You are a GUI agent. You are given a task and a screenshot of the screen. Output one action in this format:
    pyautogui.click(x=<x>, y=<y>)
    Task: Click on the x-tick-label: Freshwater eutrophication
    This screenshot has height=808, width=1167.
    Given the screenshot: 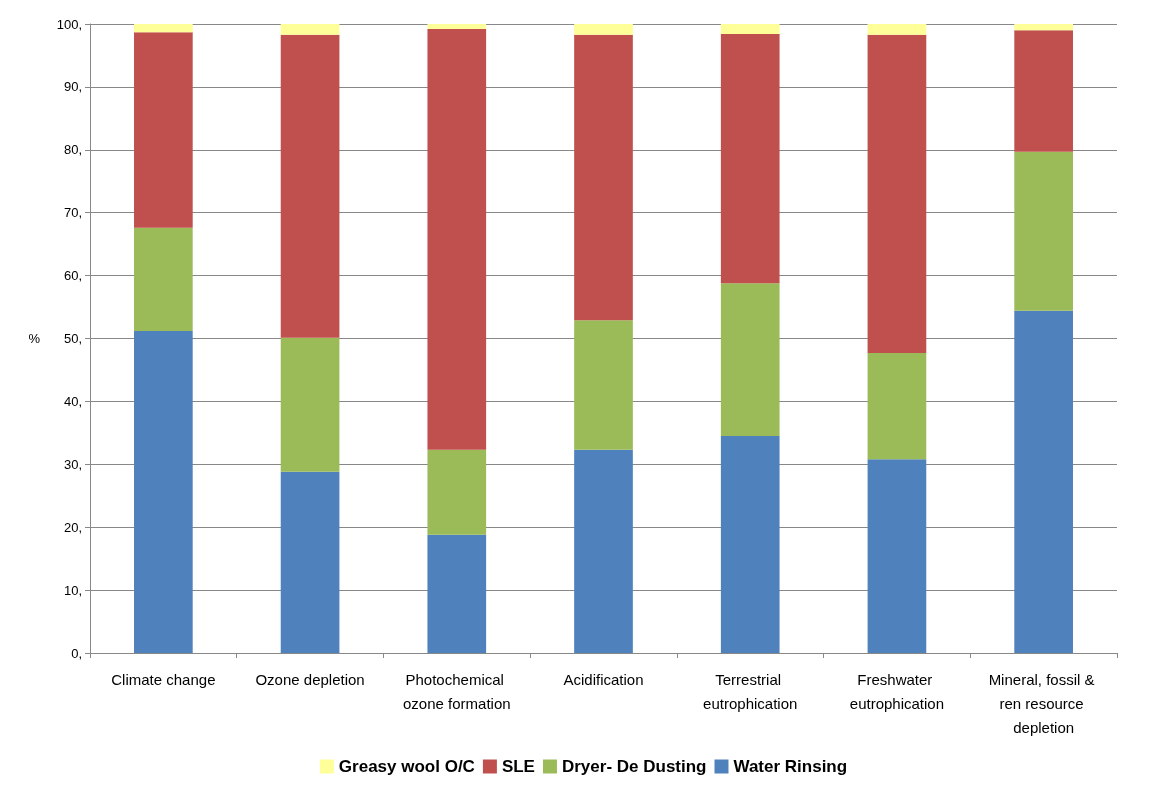 What is the action you would take?
    pyautogui.click(x=897, y=691)
    